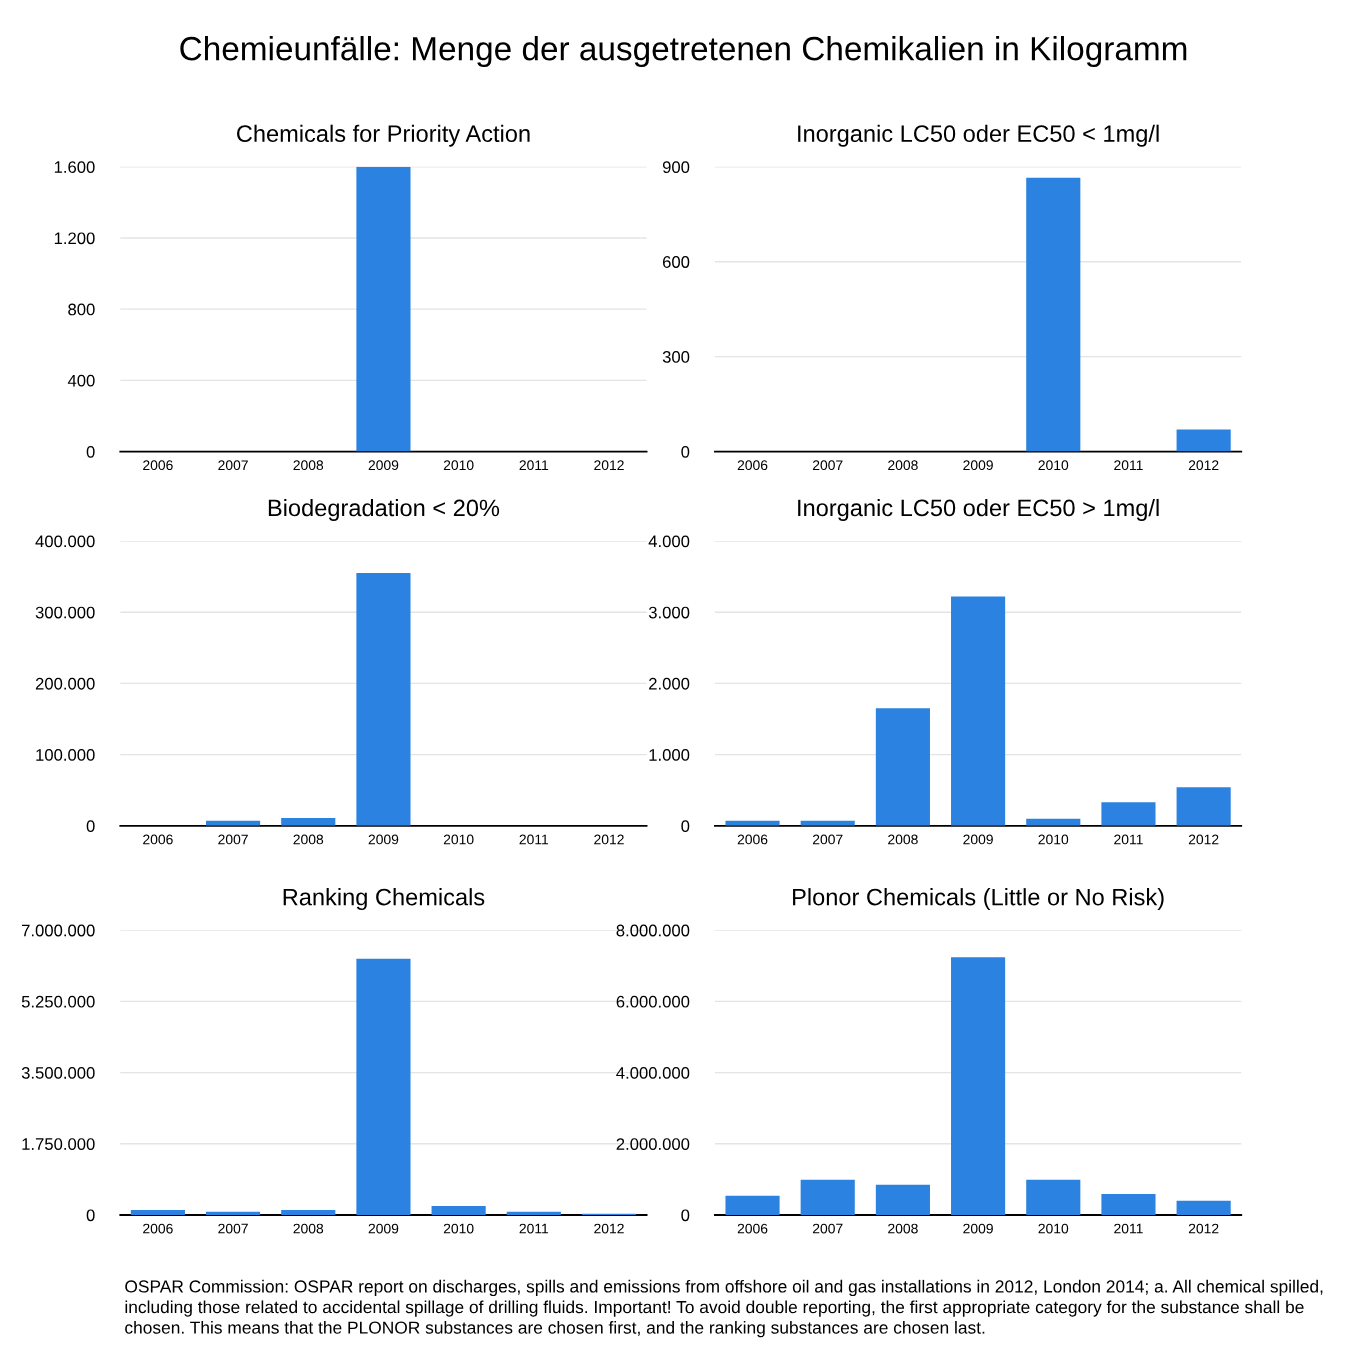 This screenshot has height=1356, width=1367. Describe the element at coordinates (81, 309) in the screenshot. I see `y-tick-label: 800` at that location.